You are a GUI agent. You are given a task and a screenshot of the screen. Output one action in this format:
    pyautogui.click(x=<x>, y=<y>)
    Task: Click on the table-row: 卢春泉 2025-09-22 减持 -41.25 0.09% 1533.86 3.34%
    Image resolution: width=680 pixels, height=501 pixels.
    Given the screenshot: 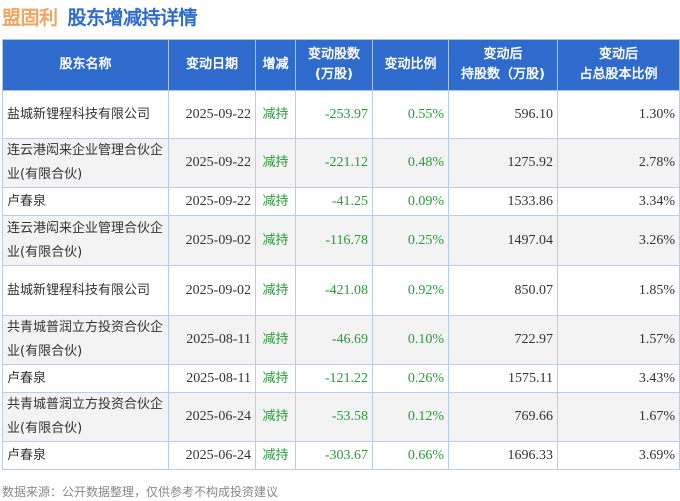 What is the action you would take?
    pyautogui.click(x=341, y=201)
    